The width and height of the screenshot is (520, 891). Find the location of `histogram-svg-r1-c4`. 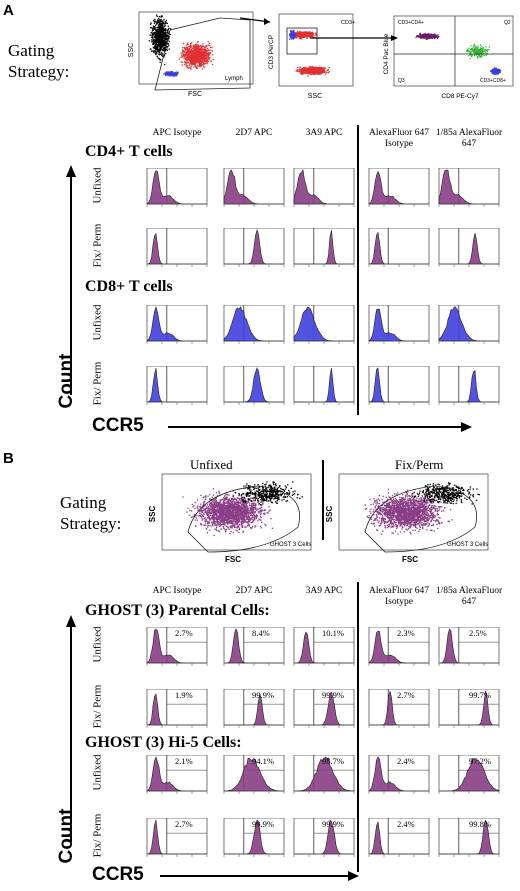

histogram-svg-r1-c4 is located at coordinates (399, 646).